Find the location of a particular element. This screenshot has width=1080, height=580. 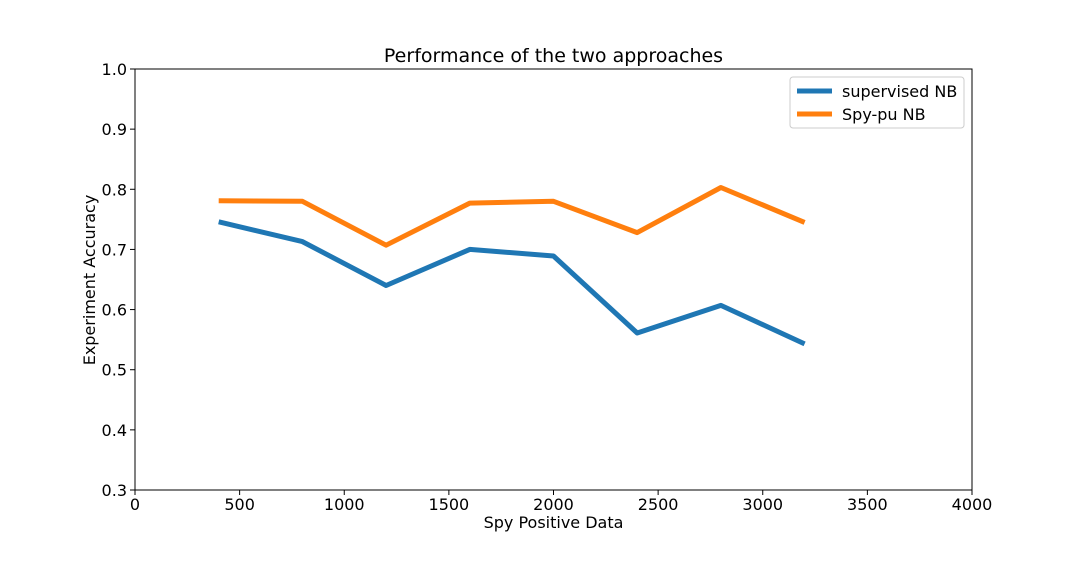

x-tick-label: 1000 is located at coordinates (344, 504).